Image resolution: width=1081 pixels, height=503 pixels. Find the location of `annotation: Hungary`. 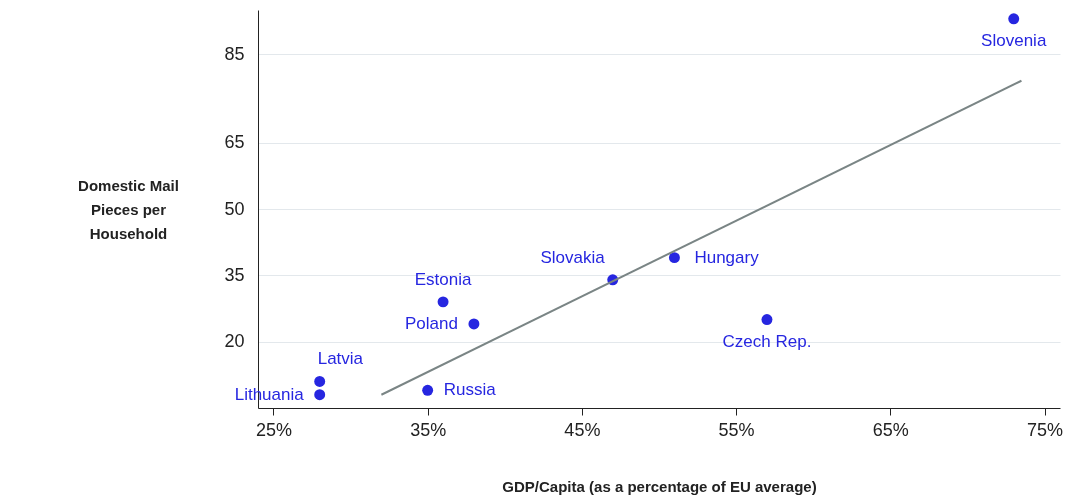

annotation: Hungary is located at coordinates (727, 257).